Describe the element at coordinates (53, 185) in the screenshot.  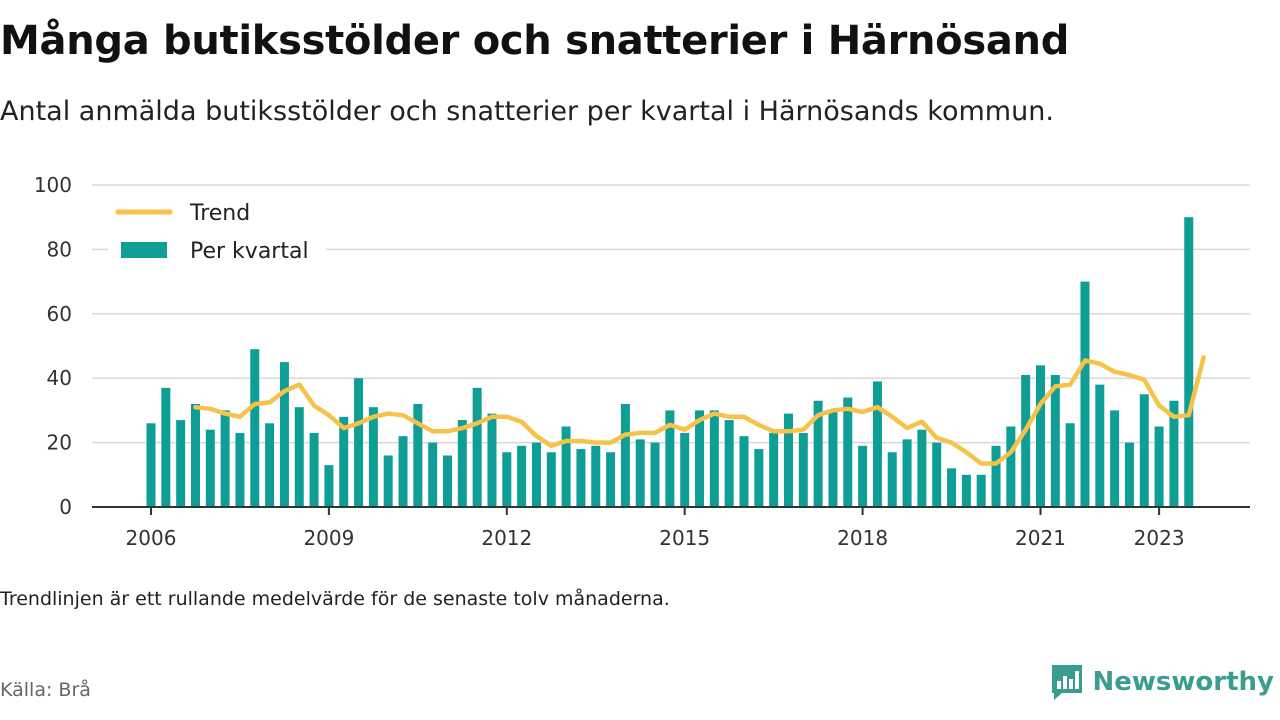
I see `y-tick-label: 100` at that location.